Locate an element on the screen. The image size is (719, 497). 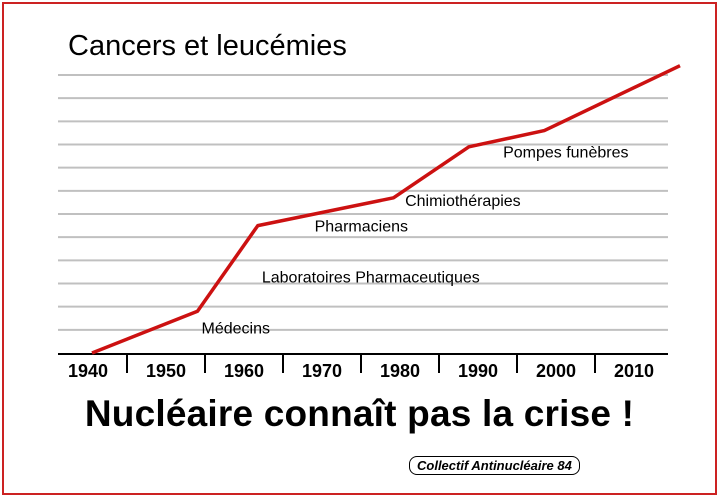
x-tick-label: 1990 is located at coordinates (478, 371).